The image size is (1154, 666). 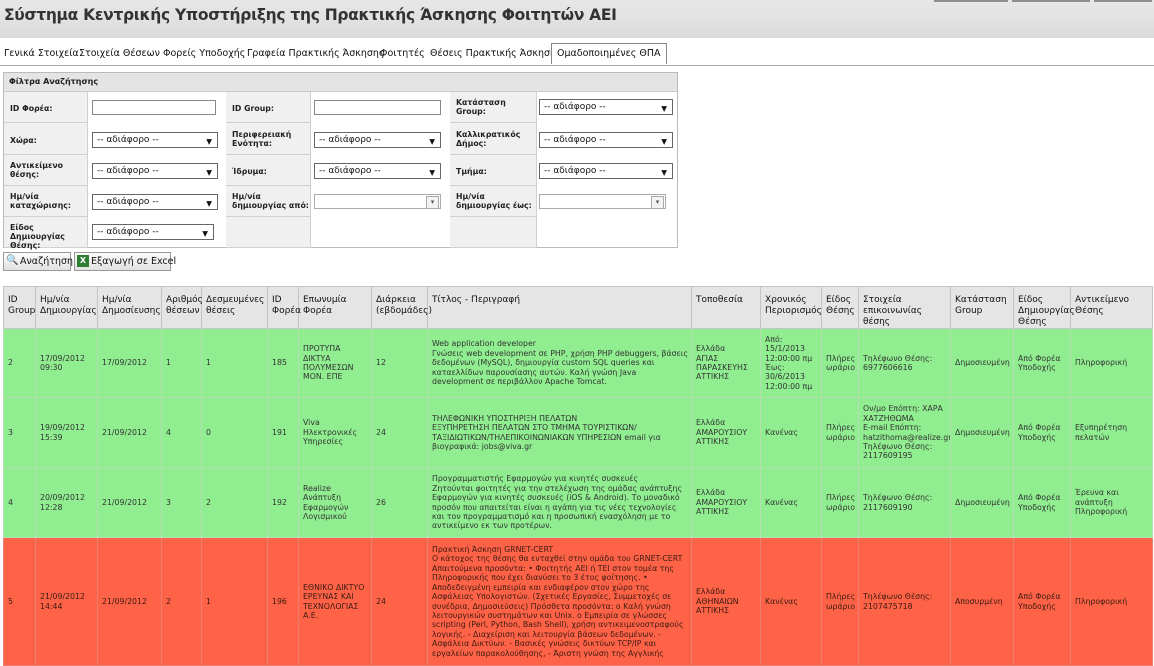 What do you see at coordinates (262, 139) in the screenshot?
I see `label-perifereiaki: Περιφερειακή Ενότητα:` at bounding box center [262, 139].